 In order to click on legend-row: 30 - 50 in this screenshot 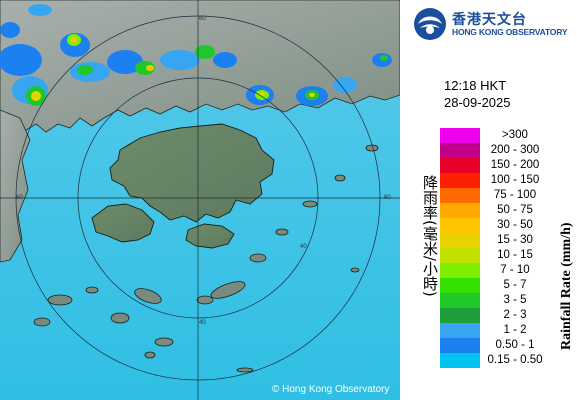, I will do `click(506, 225)`.